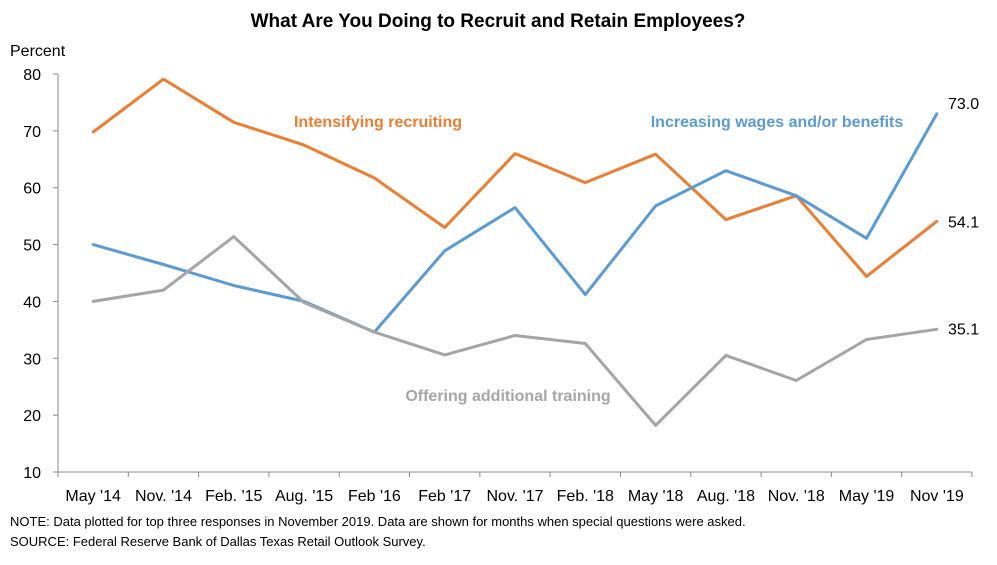 This screenshot has width=997, height=565. I want to click on x-tick-label: Feb '17, so click(444, 496).